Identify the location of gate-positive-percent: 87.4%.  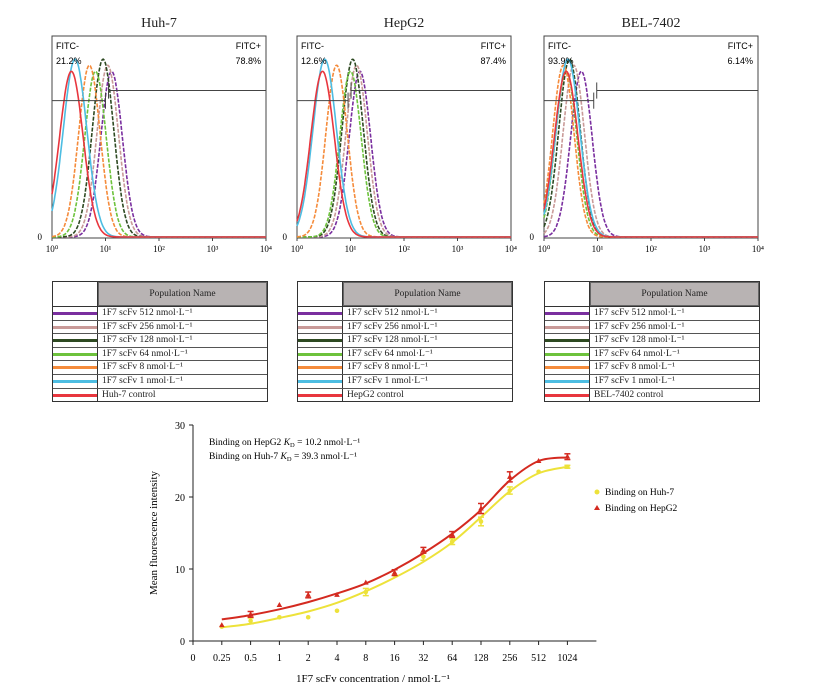
(493, 61).